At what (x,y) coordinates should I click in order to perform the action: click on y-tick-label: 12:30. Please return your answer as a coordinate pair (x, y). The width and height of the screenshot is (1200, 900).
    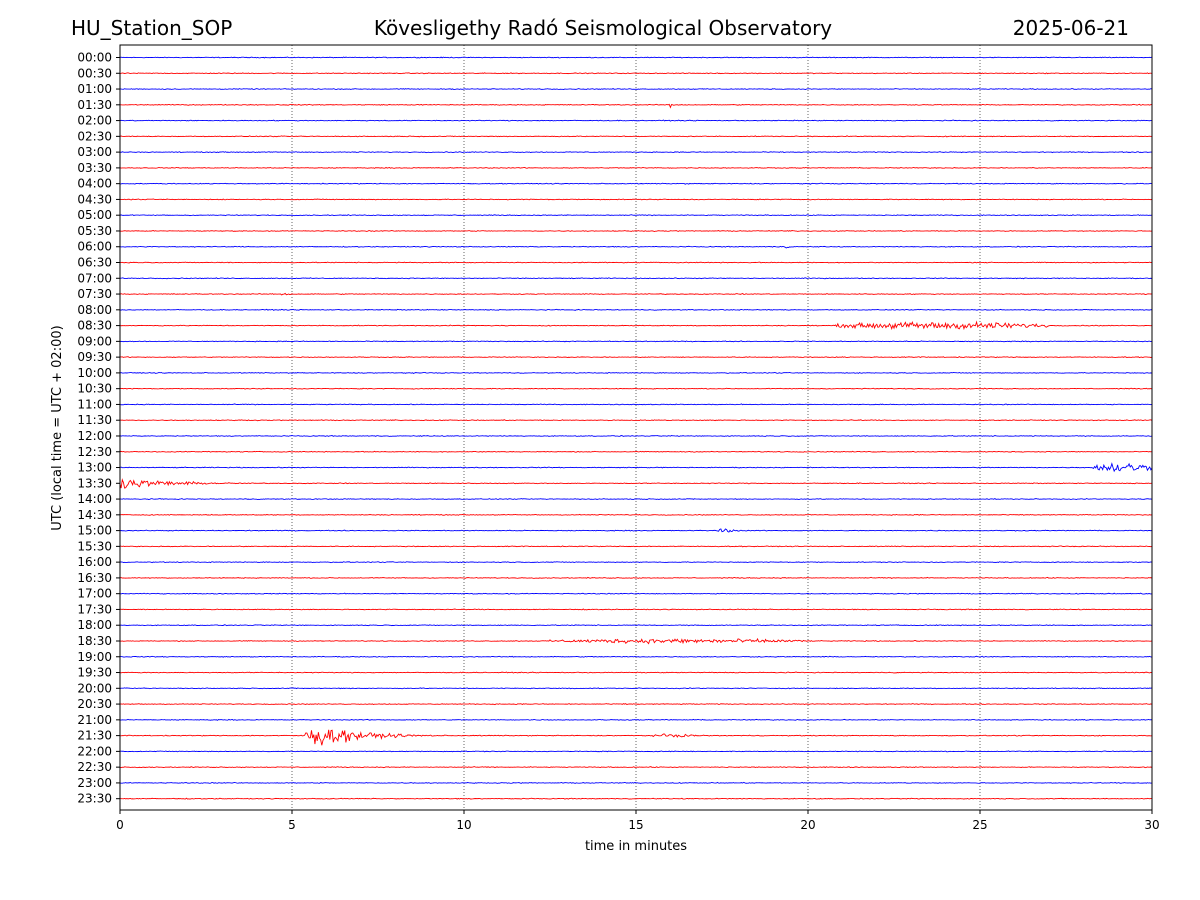
    Looking at the image, I should click on (94, 452).